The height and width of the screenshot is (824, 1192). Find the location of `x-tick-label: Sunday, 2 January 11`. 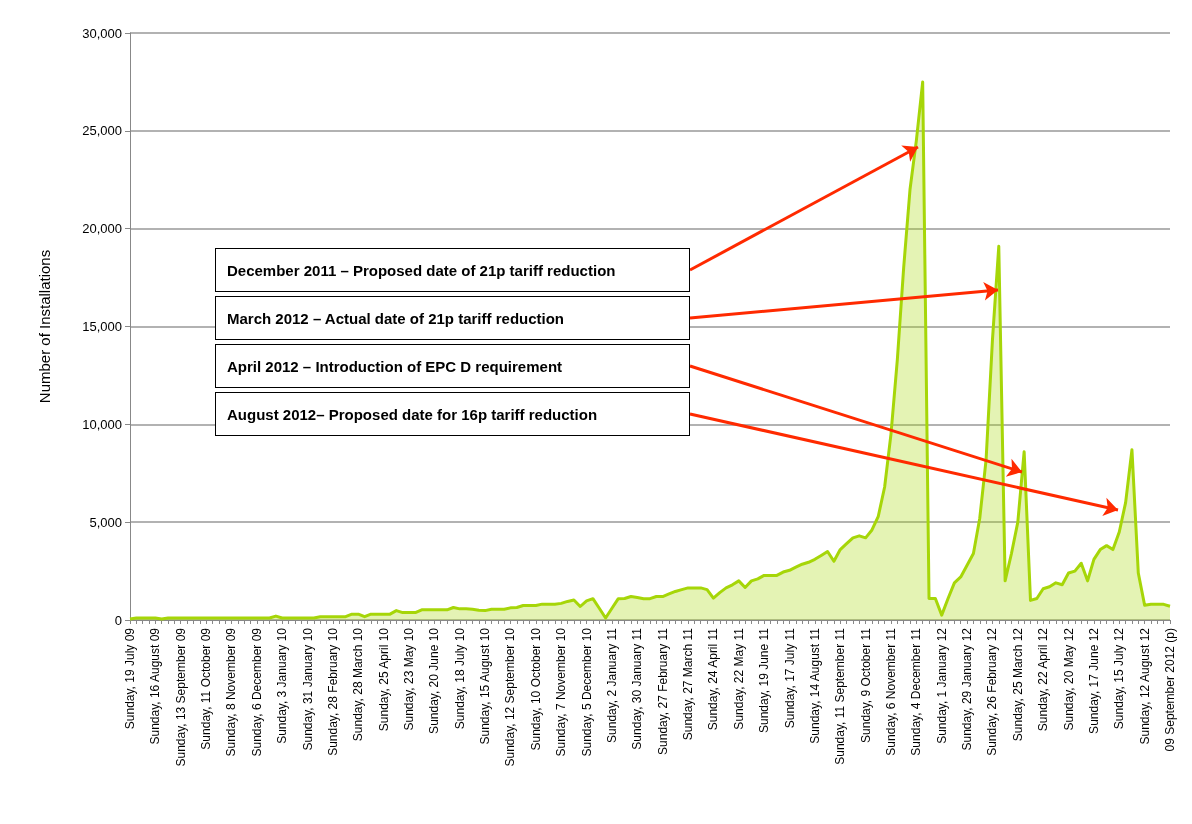

x-tick-label: Sunday, 2 January 11 is located at coordinates (611, 685).